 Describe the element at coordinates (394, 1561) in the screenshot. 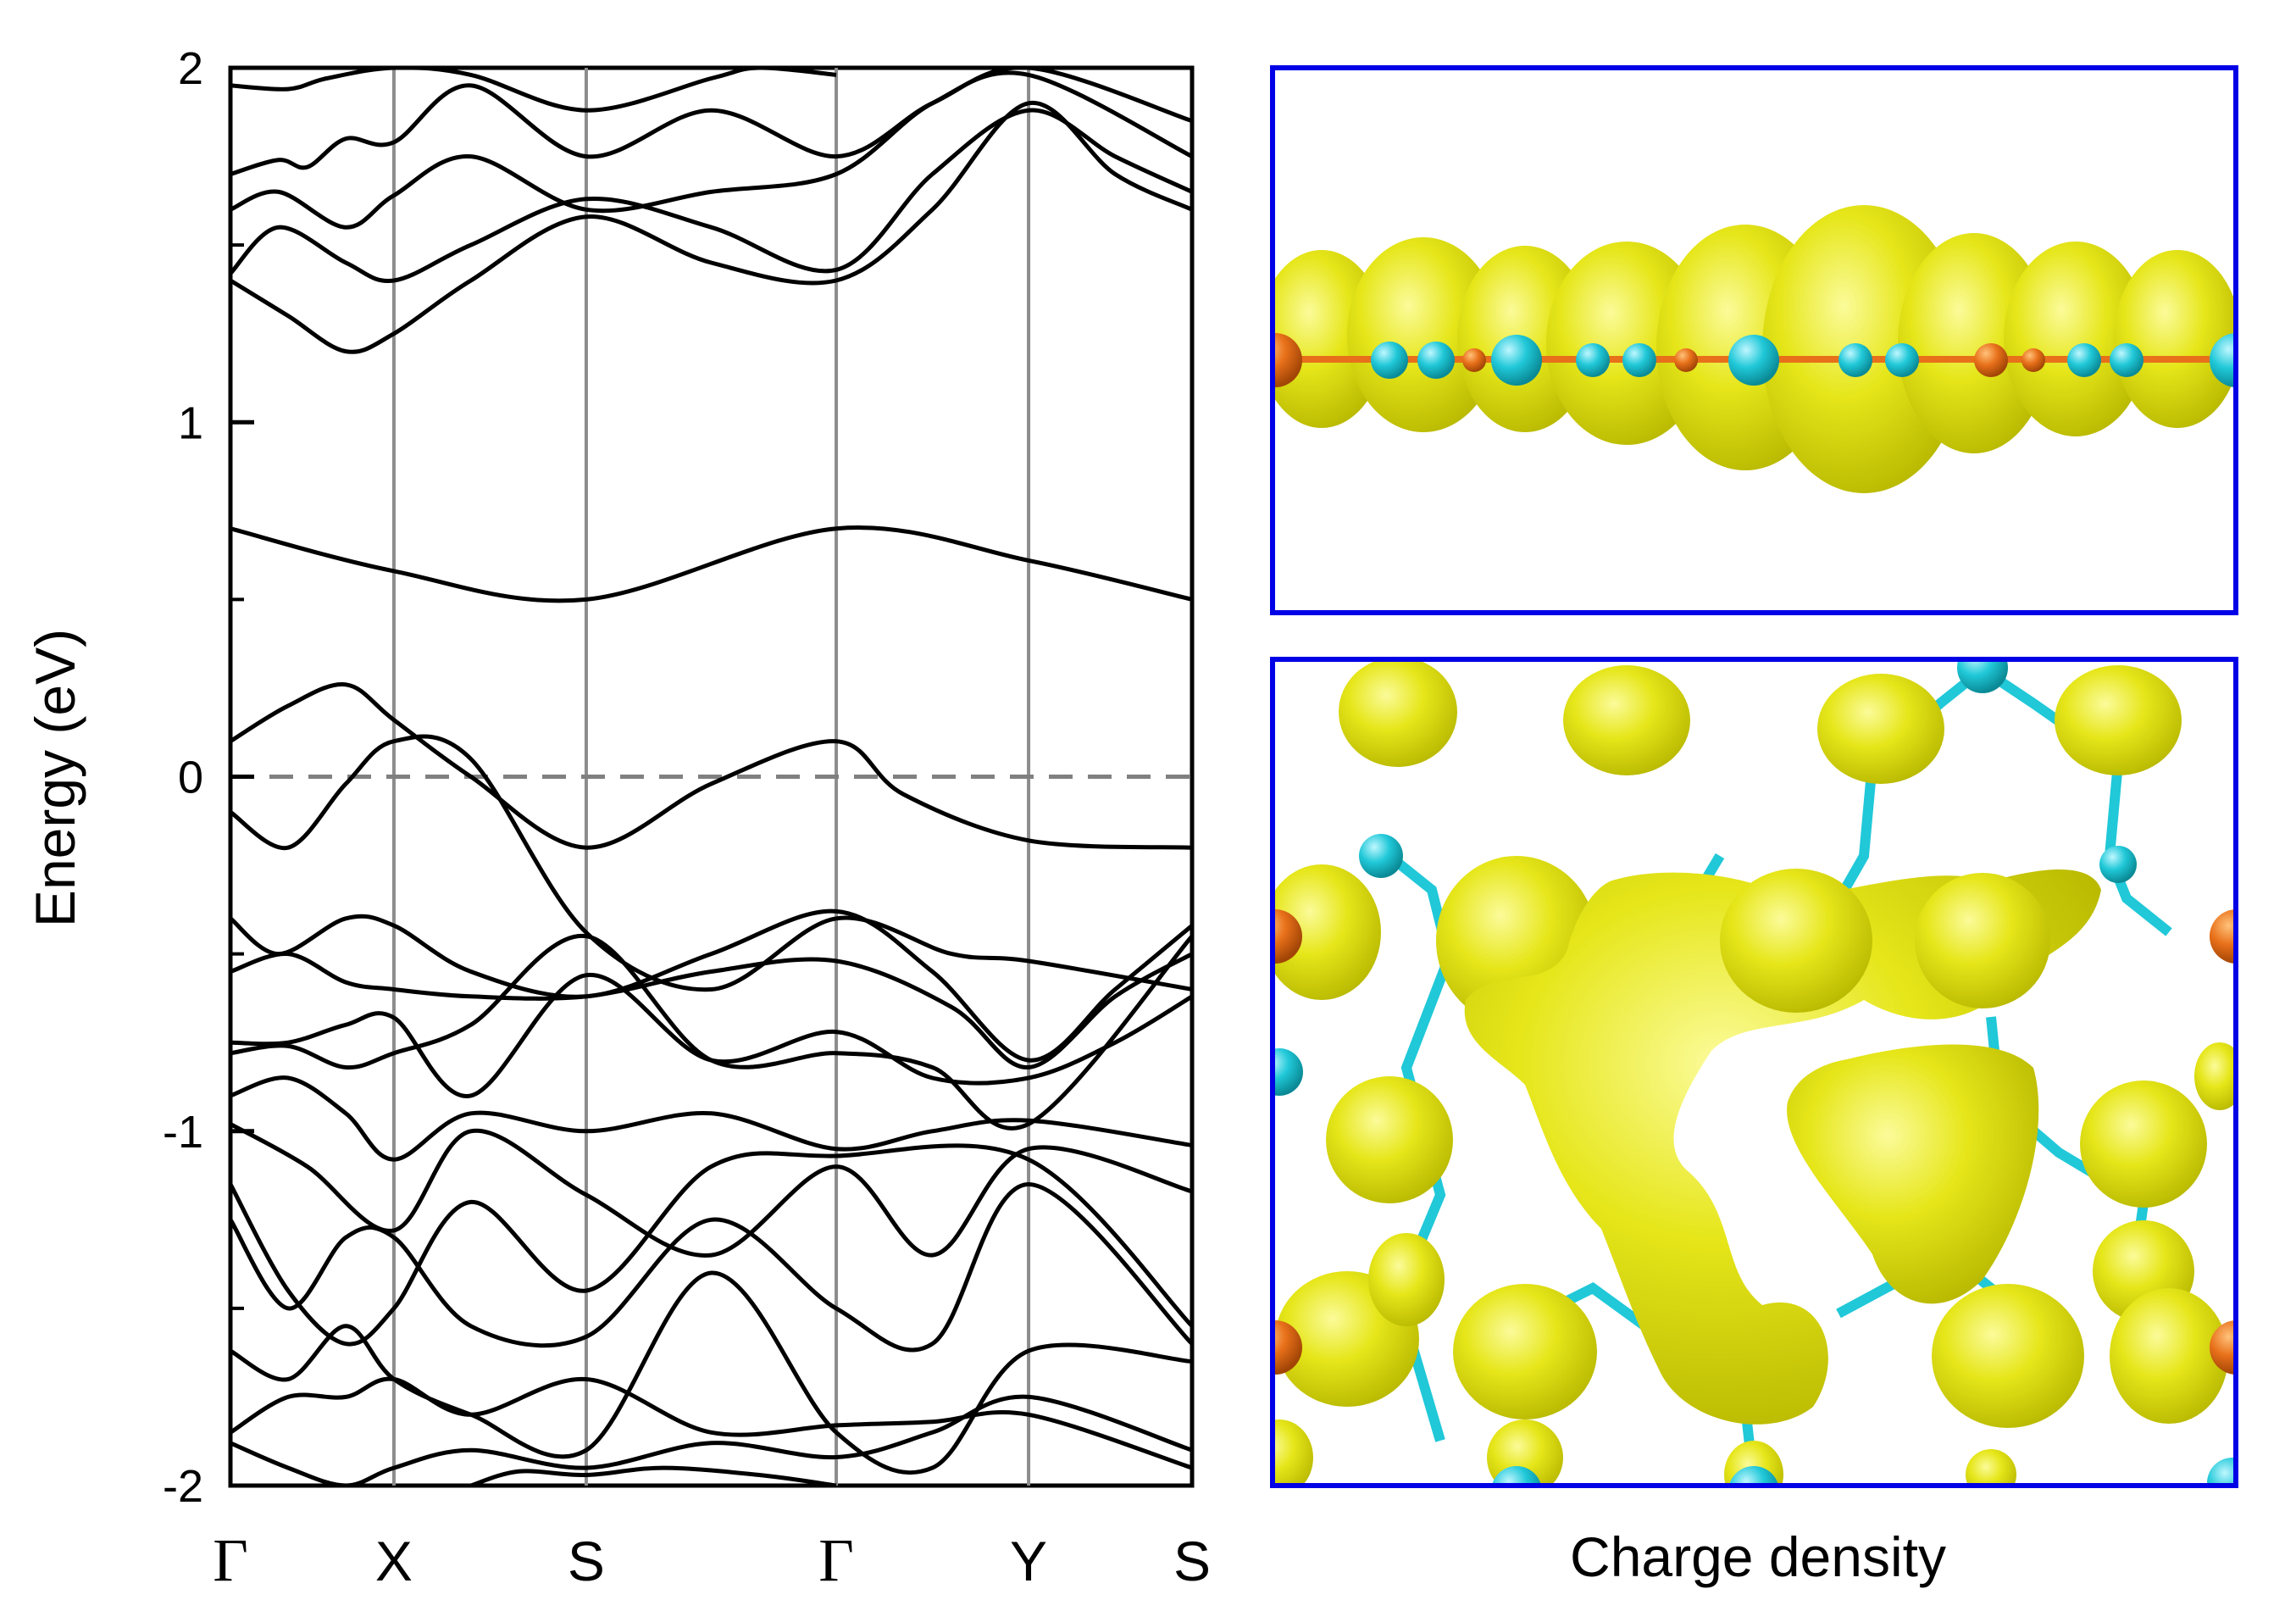

I see `kpoint-label: X` at that location.